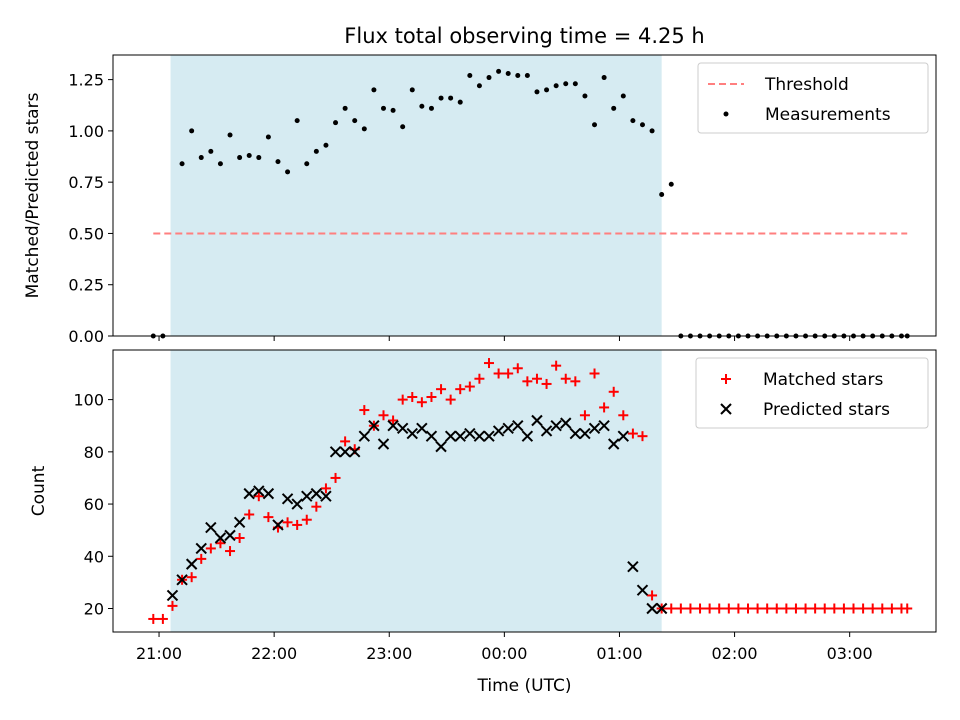 The width and height of the screenshot is (960, 720). I want to click on legend-predicted-label: Predicted stars, so click(826, 410).